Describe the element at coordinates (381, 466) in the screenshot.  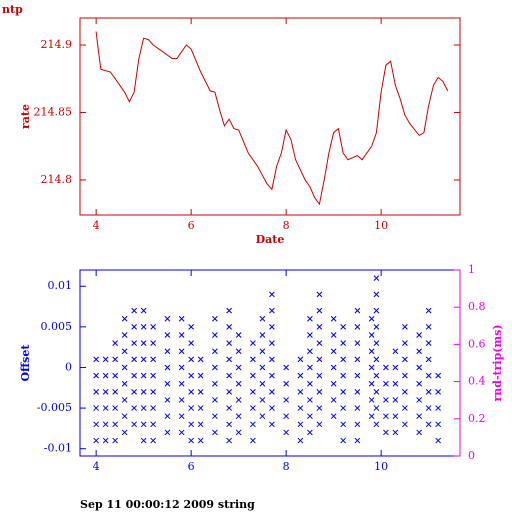
I see `x-tick-label: 10` at that location.